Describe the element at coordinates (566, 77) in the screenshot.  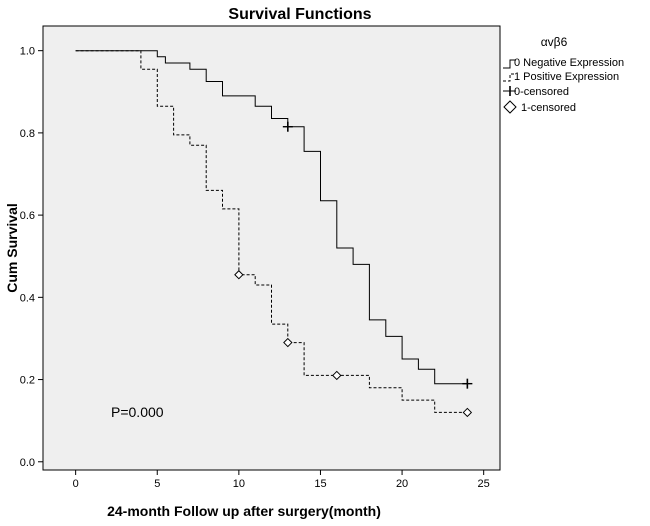
I see `legend-entry-positive: 1 Positive Expression` at that location.